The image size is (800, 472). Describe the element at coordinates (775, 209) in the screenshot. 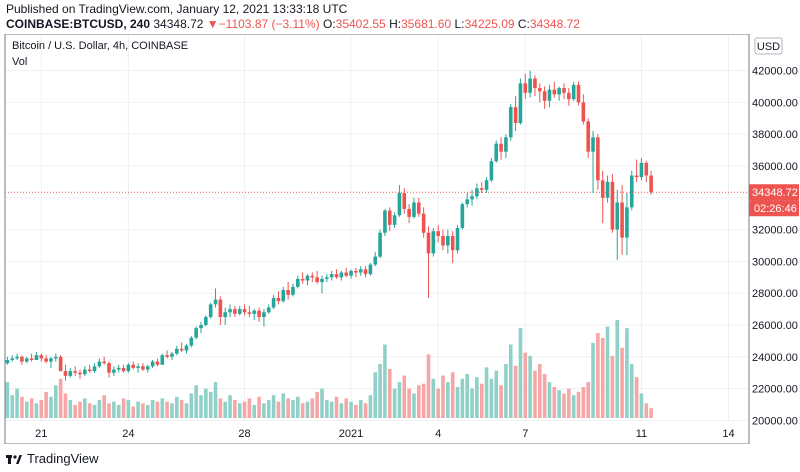

I see `countdown-tag-label: 02:26:46` at that location.